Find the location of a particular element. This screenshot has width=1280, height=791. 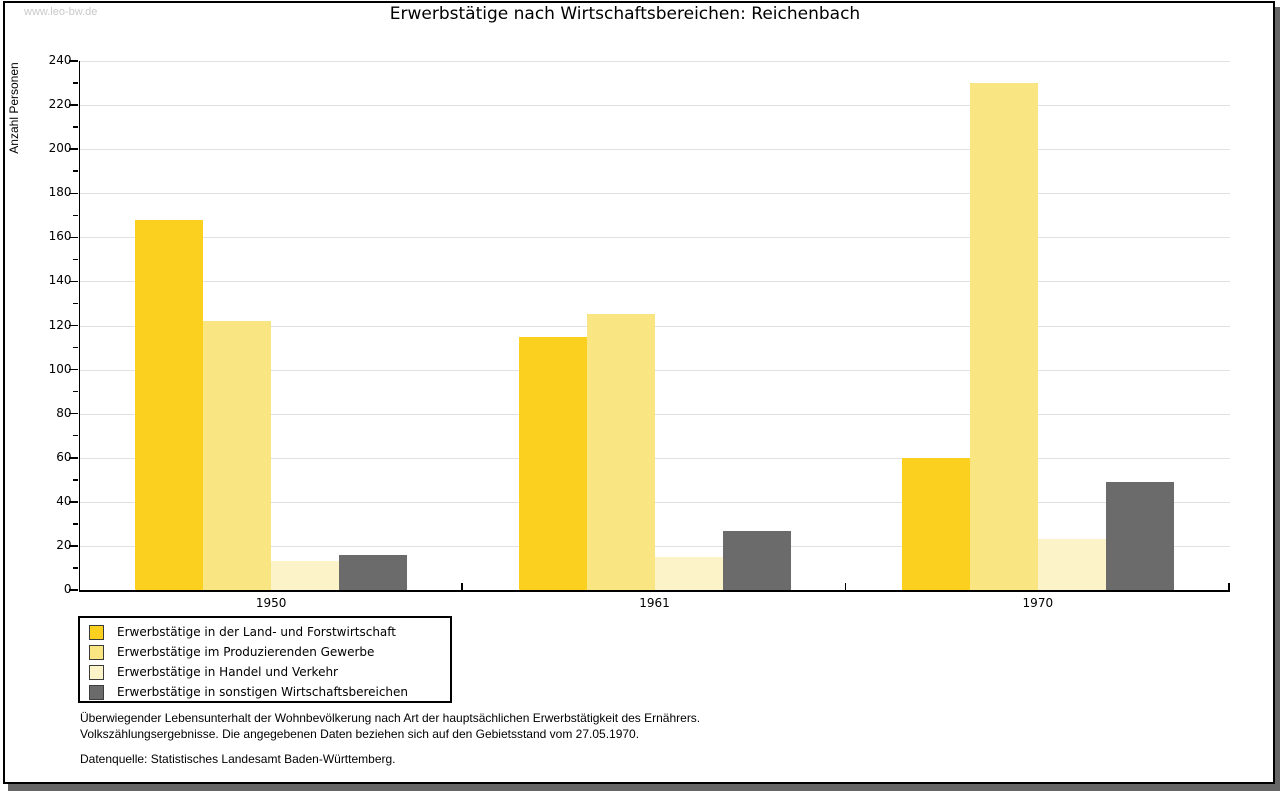

legend-item-3: Erwerbstätige in Handel und Verkehr is located at coordinates (269, 672).